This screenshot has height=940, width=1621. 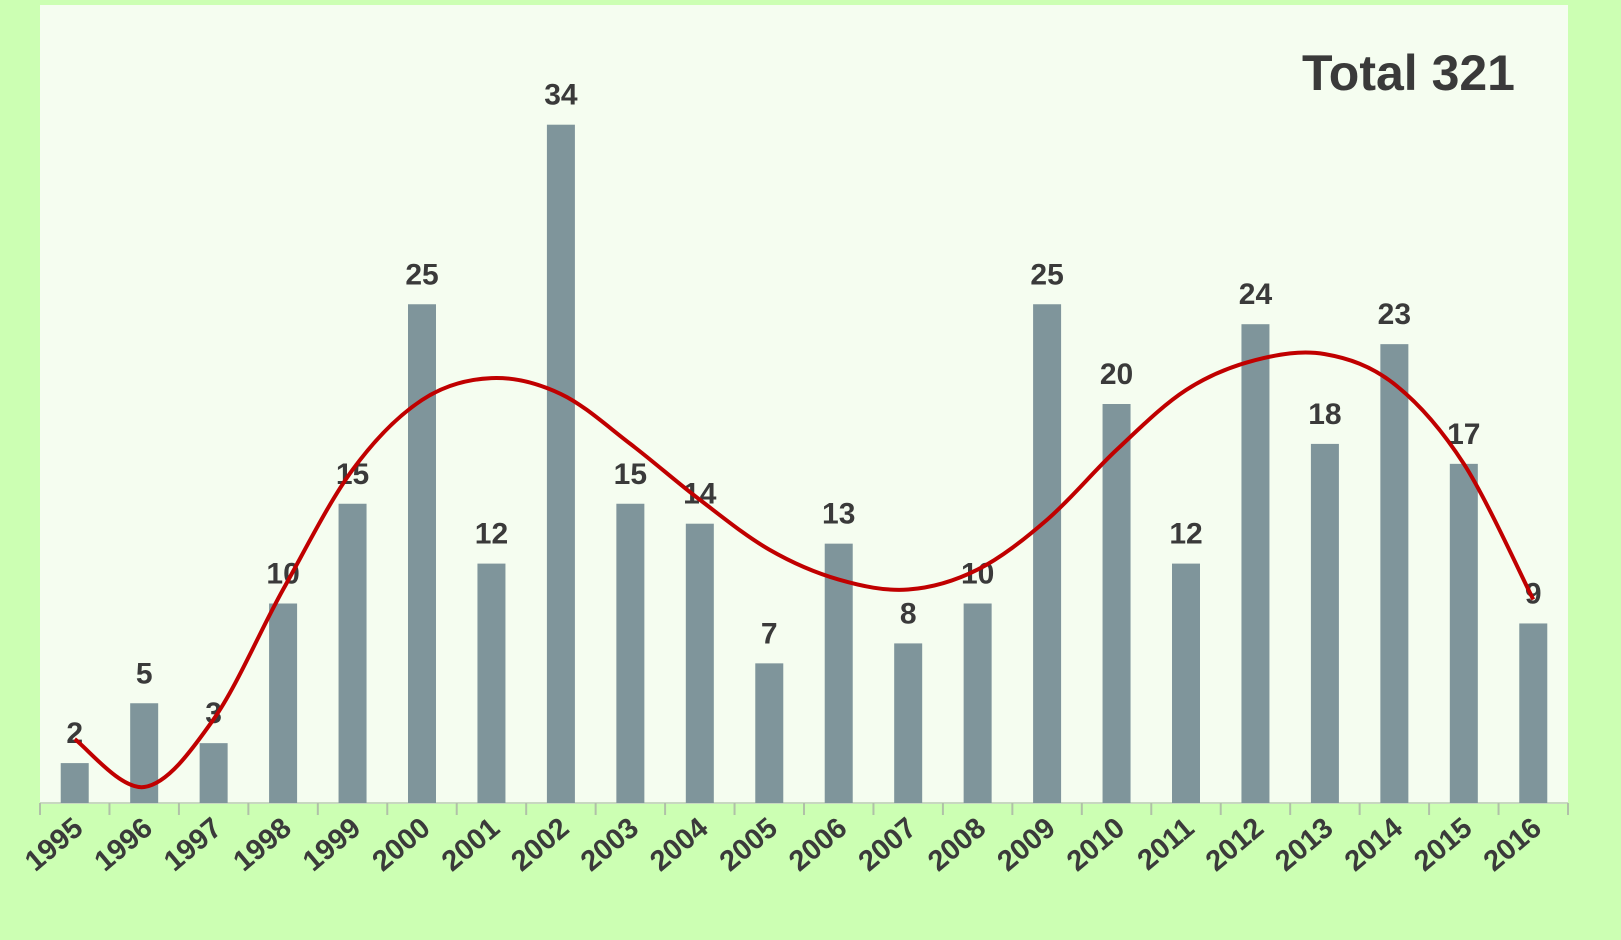 What do you see at coordinates (700, 494) in the screenshot?
I see `data-label: 14` at bounding box center [700, 494].